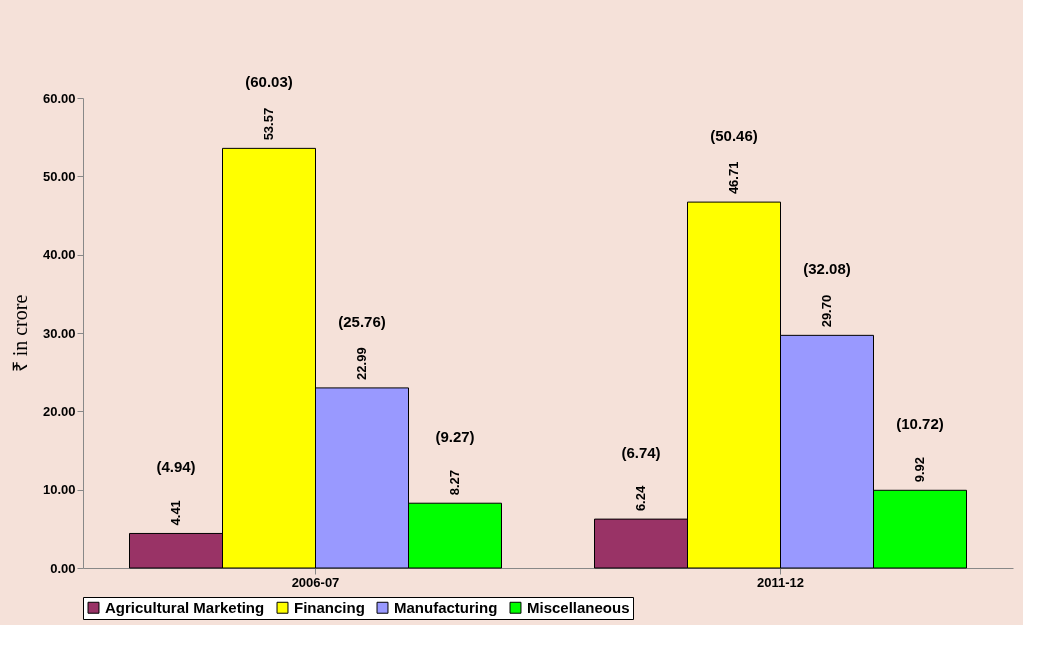 This screenshot has width=1051, height=650. I want to click on x-tick-label: 2011-12, so click(780, 582).